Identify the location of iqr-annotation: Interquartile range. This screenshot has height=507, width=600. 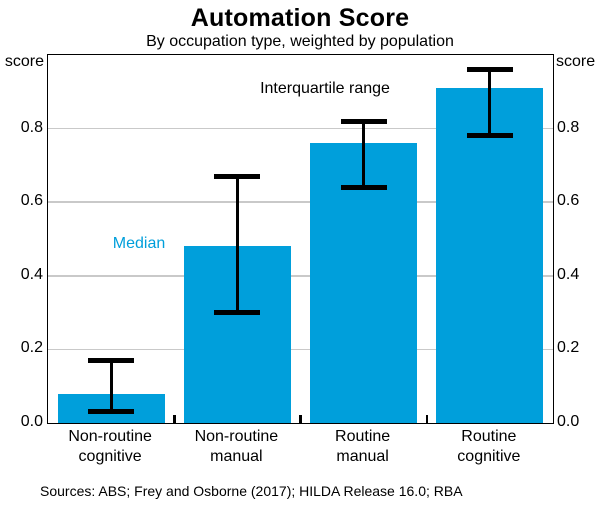
(325, 88).